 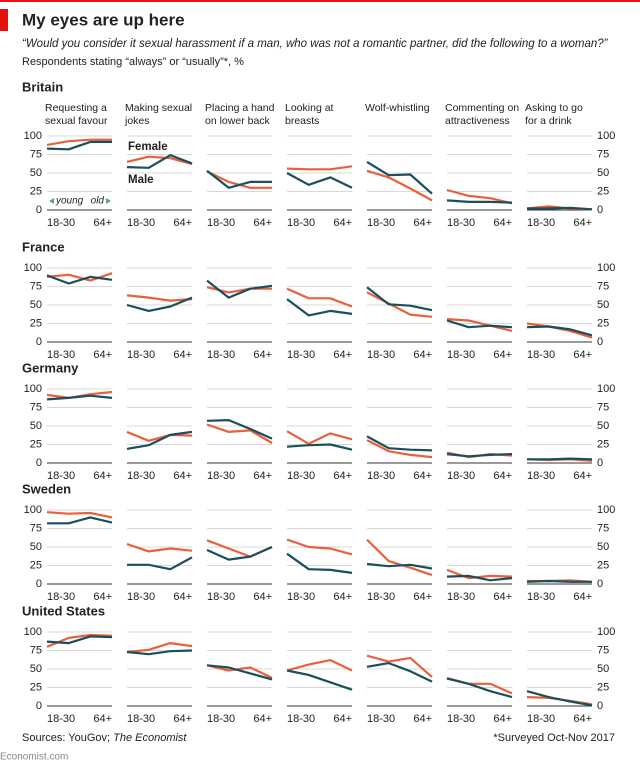 What do you see at coordinates (141, 180) in the screenshot?
I see `legend-label: Male` at bounding box center [141, 180].